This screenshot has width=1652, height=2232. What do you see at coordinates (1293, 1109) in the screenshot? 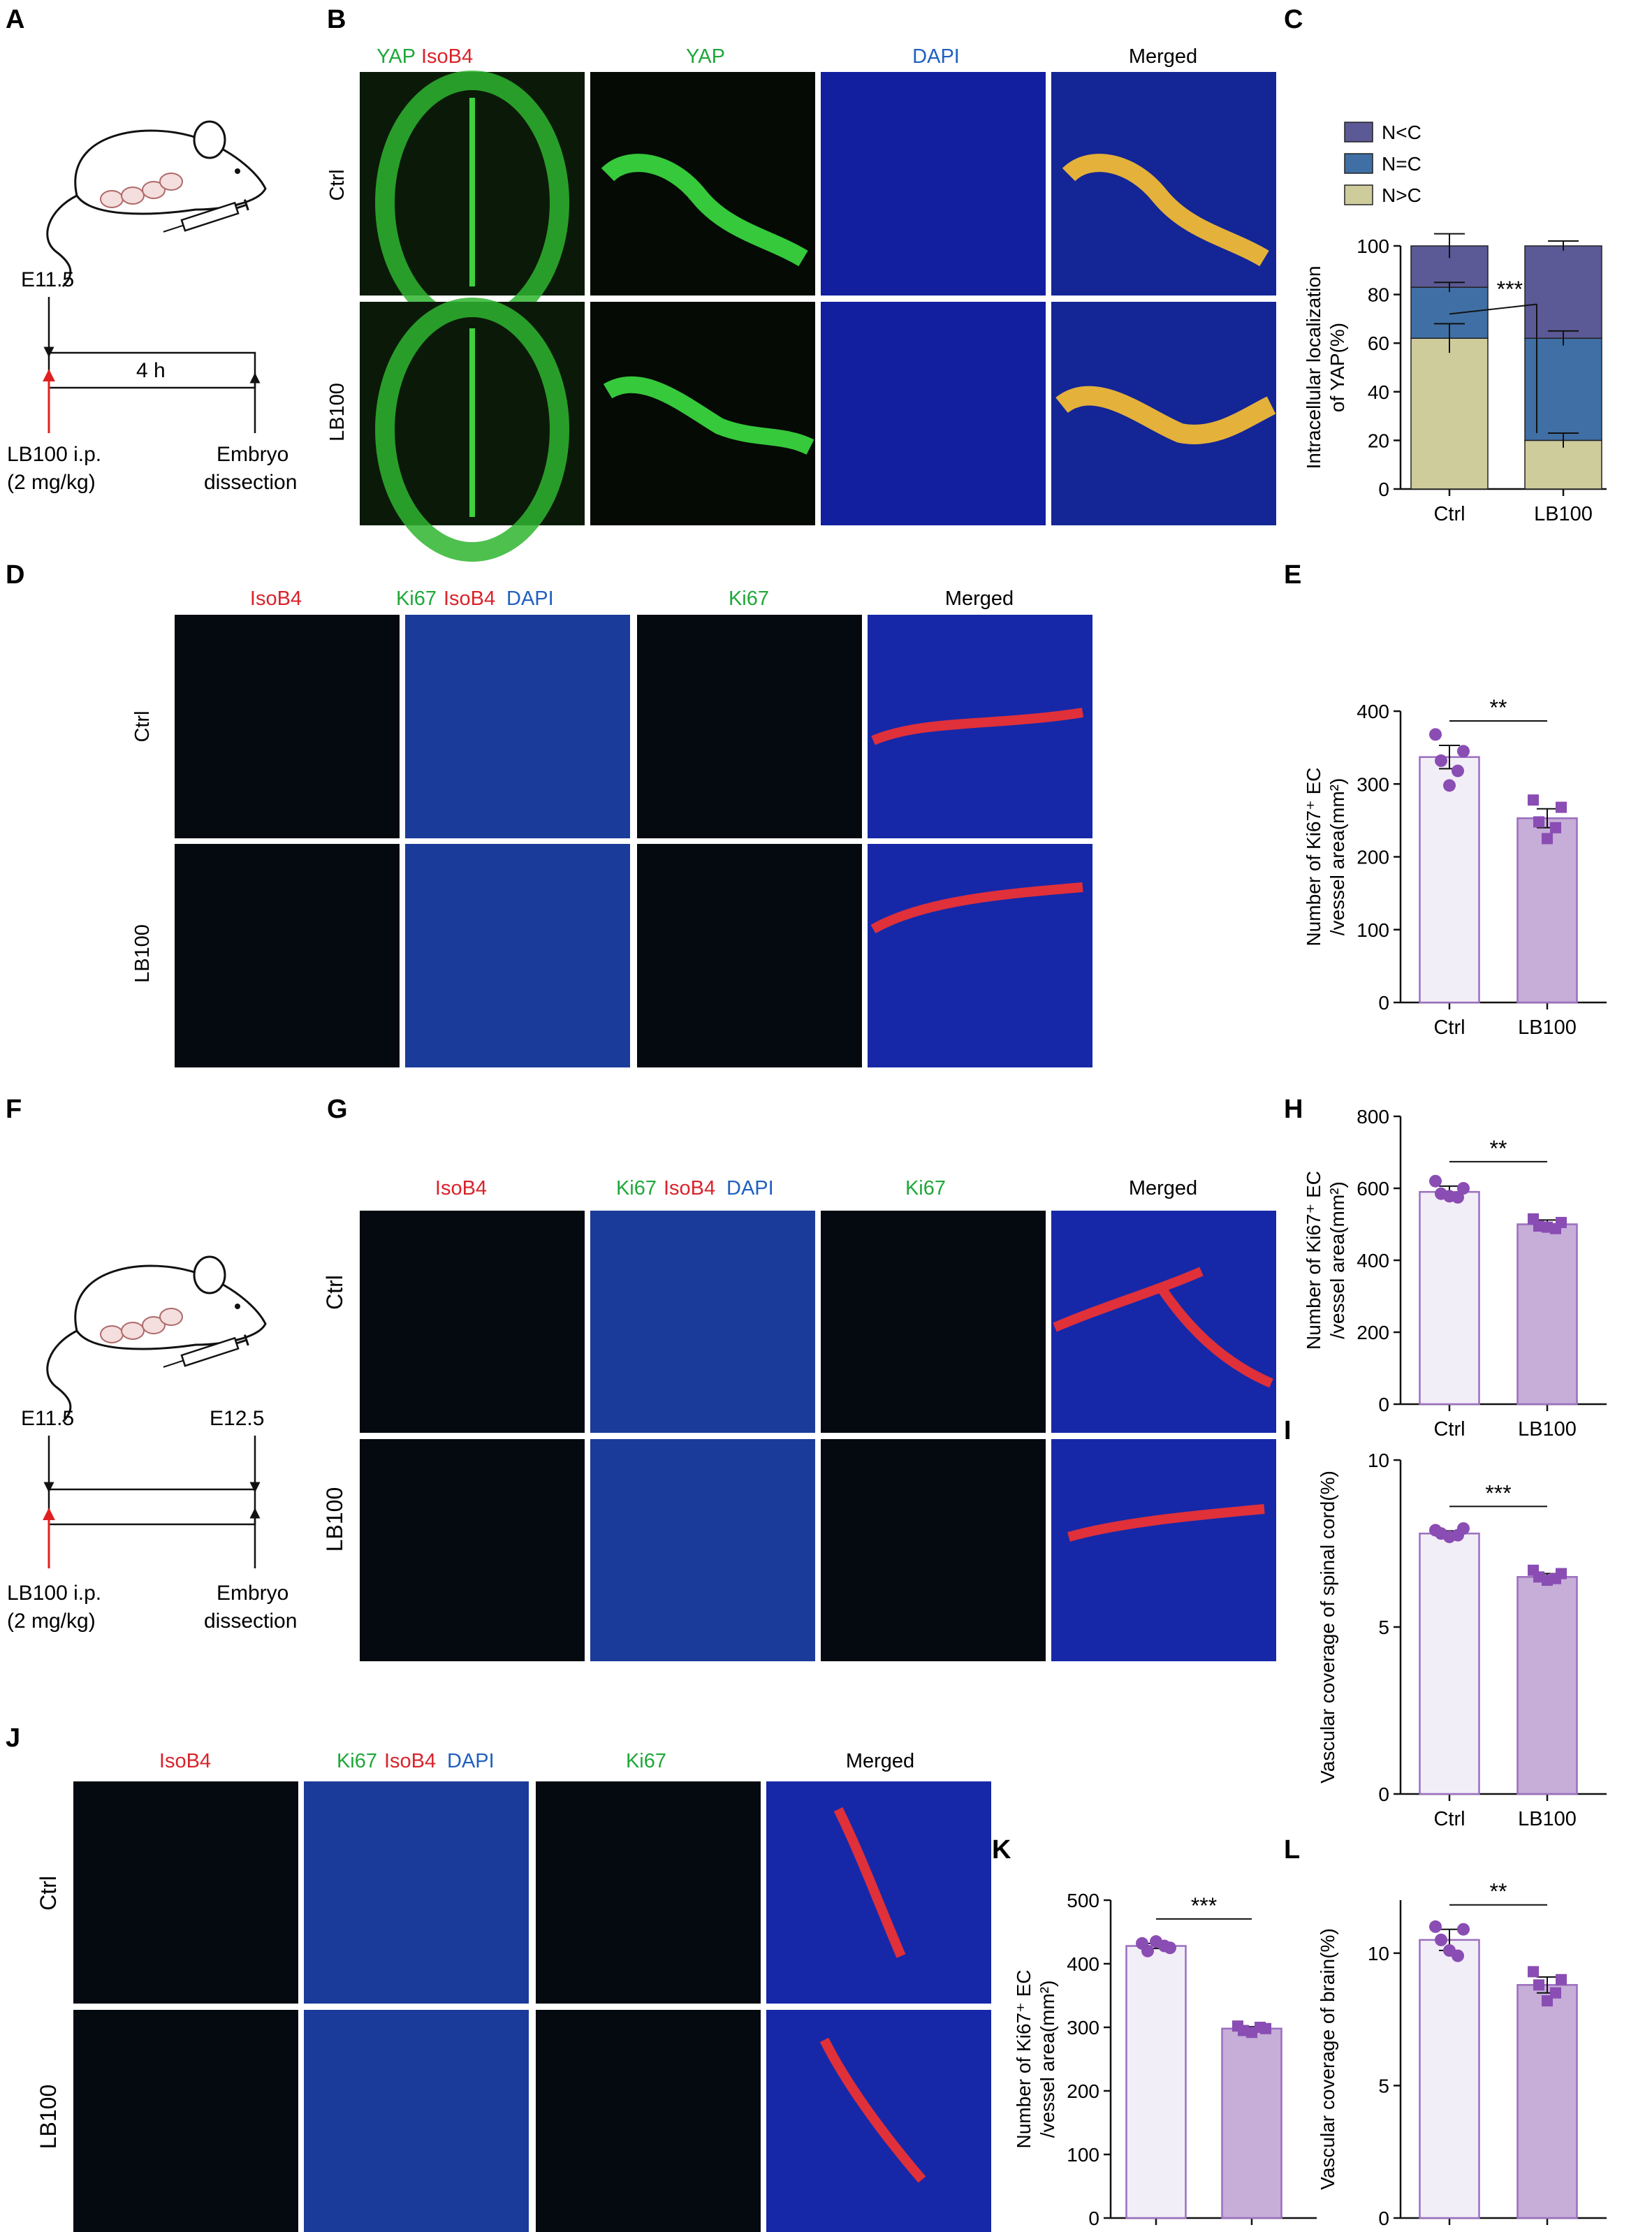
I see `panel-letter-h: H` at bounding box center [1293, 1109].